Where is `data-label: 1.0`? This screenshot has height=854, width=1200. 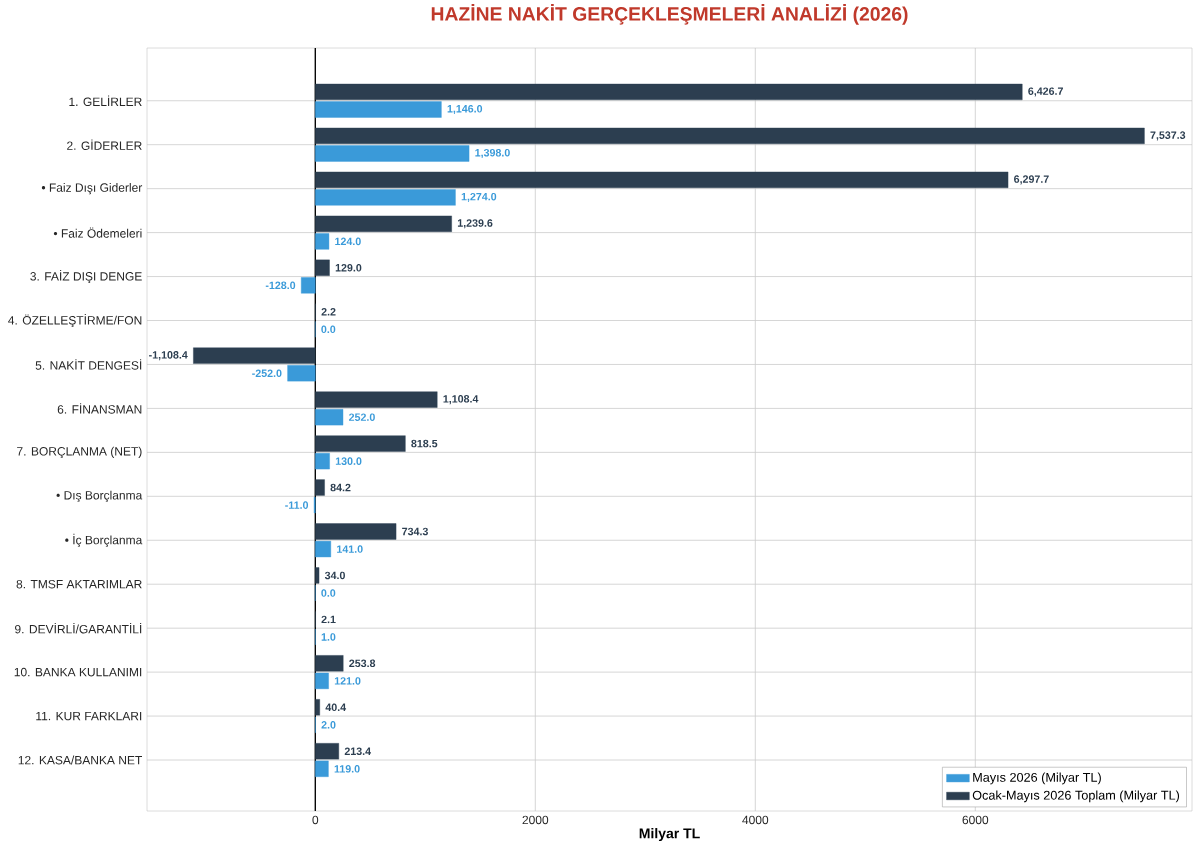 data-label: 1.0 is located at coordinates (328, 637).